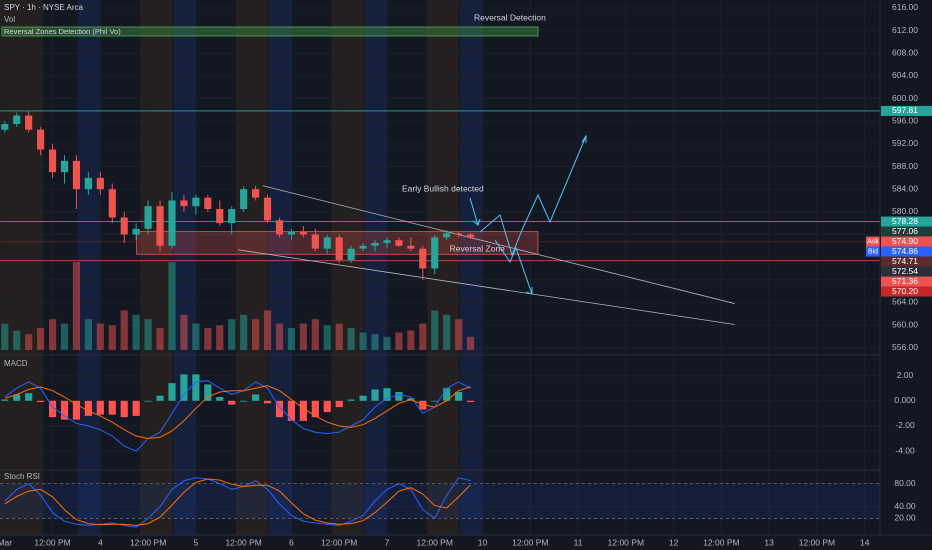  I want to click on panel-title: MACD, so click(16, 363).